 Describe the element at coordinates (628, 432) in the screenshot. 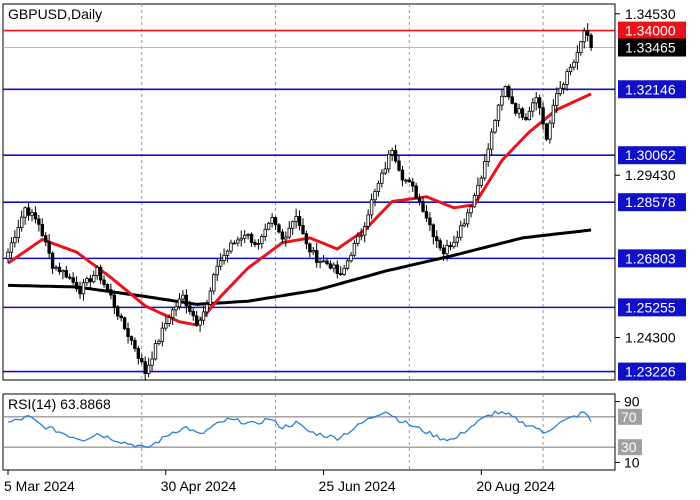

I see `rsi-axis: 90 10 70 30` at that location.